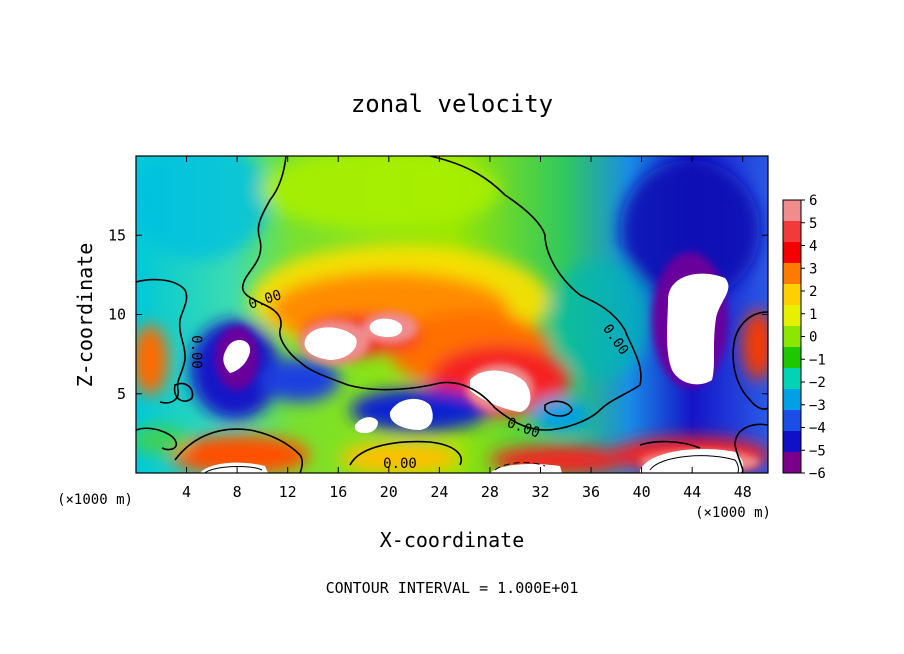 Image resolution: width=904 pixels, height=654 pixels. Describe the element at coordinates (121, 394) in the screenshot. I see `y-tick-label: 5` at that location.